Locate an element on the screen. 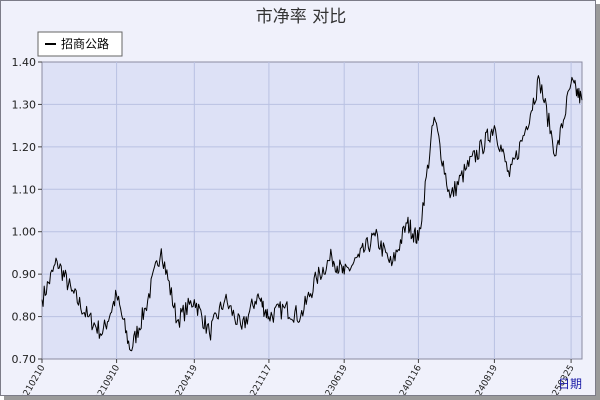 The image size is (600, 400). legend-entry-label: 招商公路 is located at coordinates (85, 43).